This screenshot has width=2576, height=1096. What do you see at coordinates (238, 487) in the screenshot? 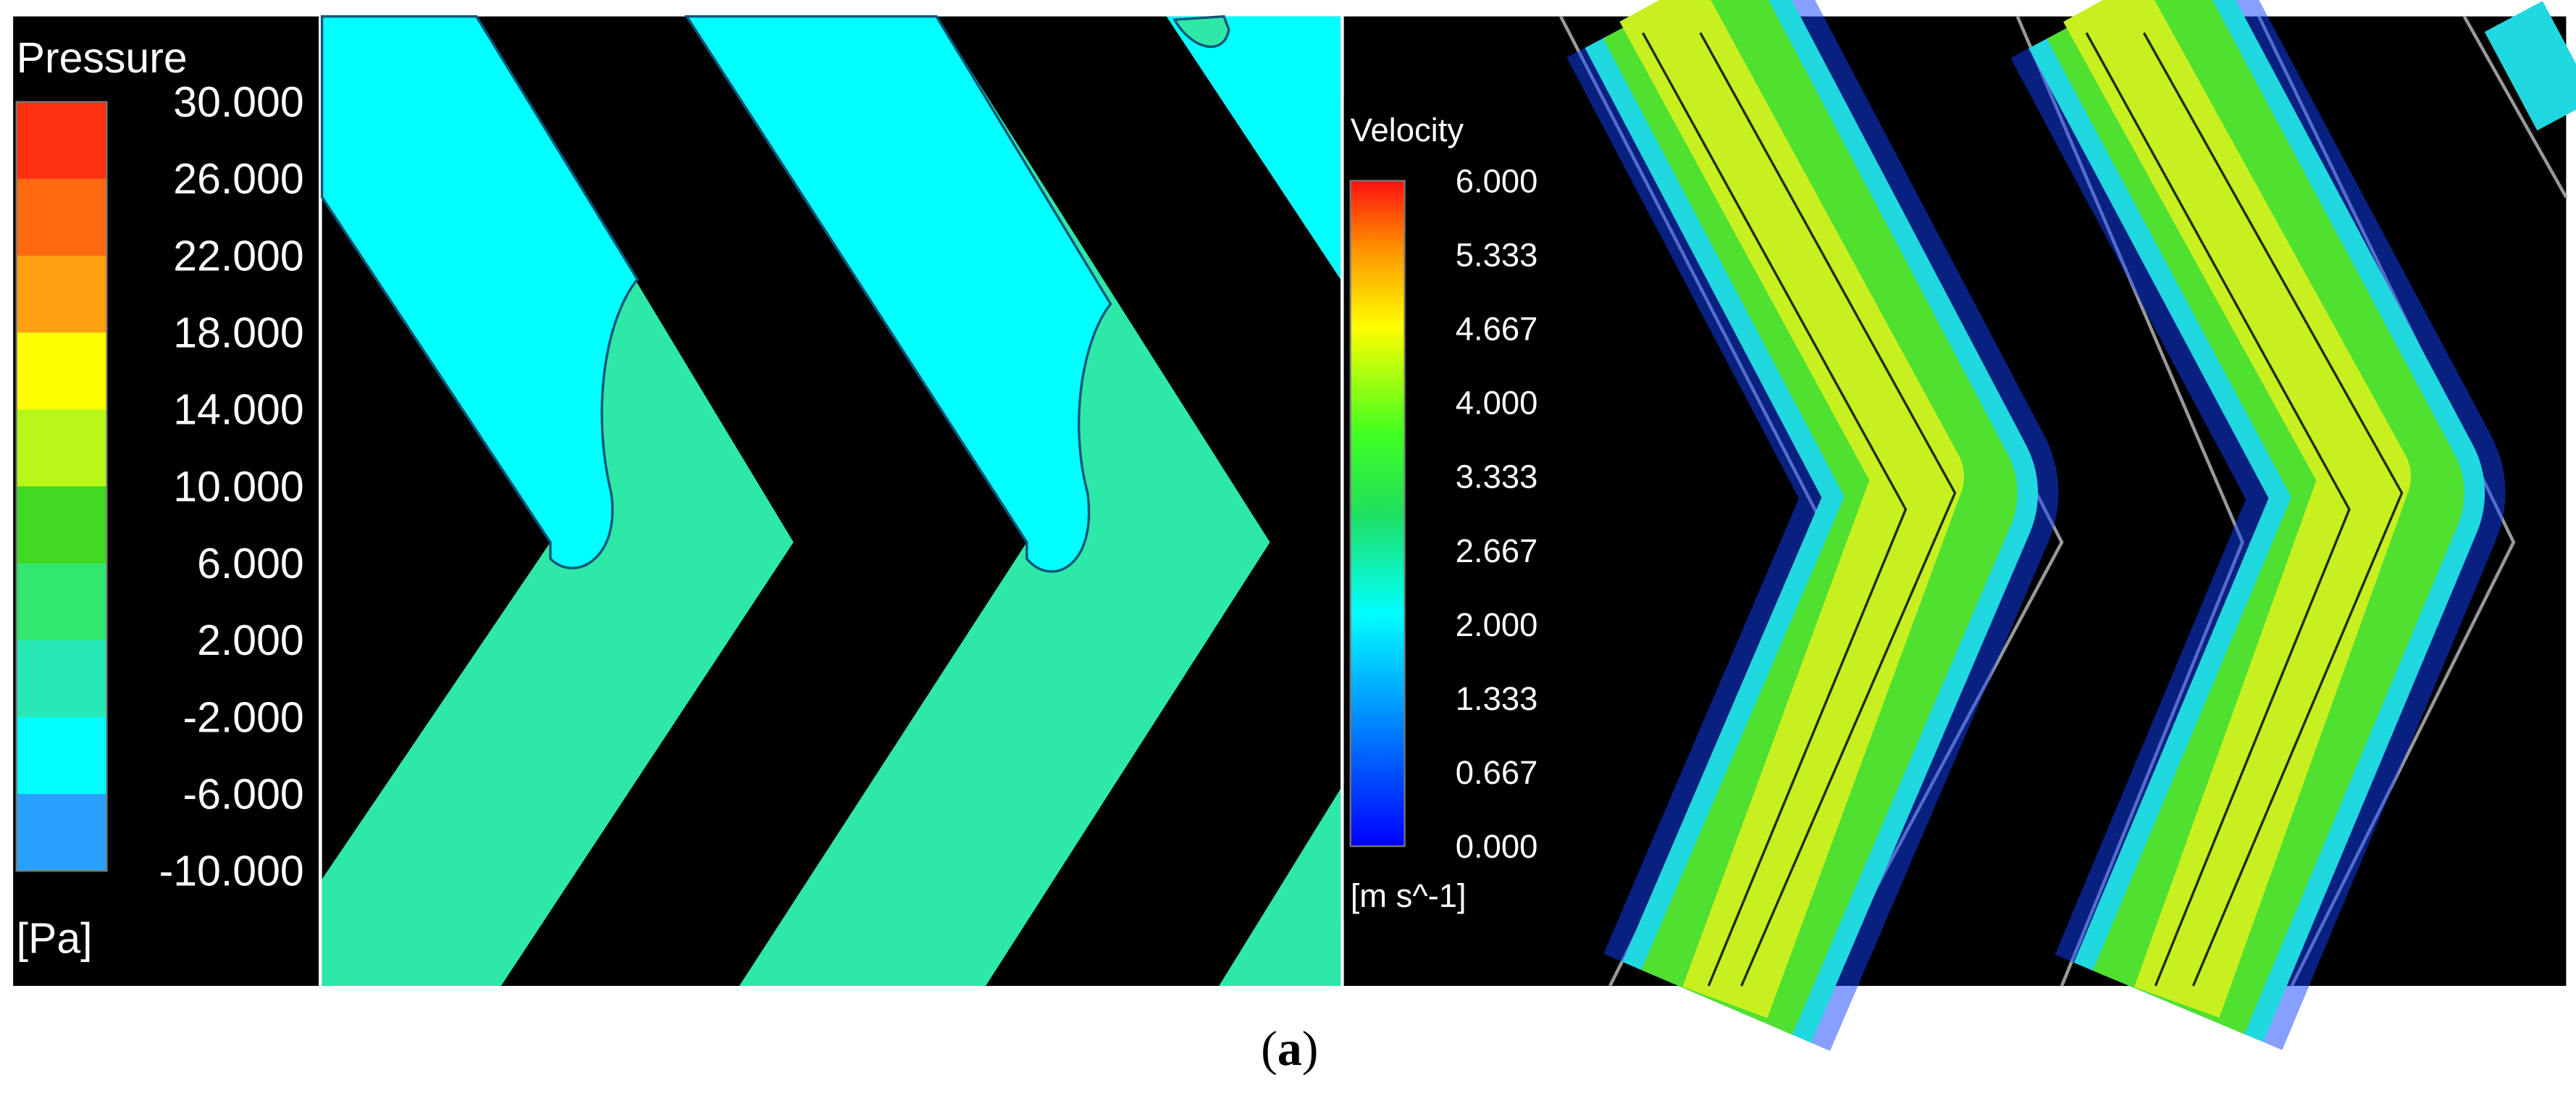
I see `tick-label: 10.000` at bounding box center [238, 487].